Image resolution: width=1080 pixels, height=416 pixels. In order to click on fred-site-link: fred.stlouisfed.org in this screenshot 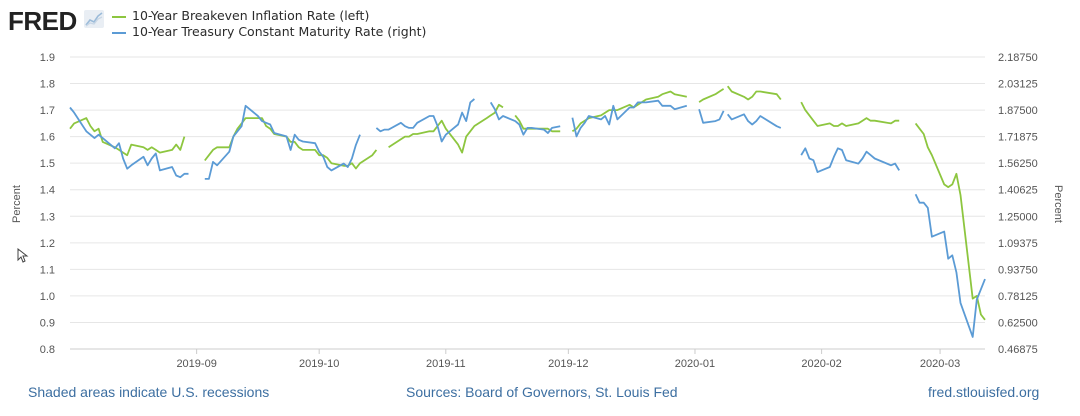, I will do `click(984, 392)`.